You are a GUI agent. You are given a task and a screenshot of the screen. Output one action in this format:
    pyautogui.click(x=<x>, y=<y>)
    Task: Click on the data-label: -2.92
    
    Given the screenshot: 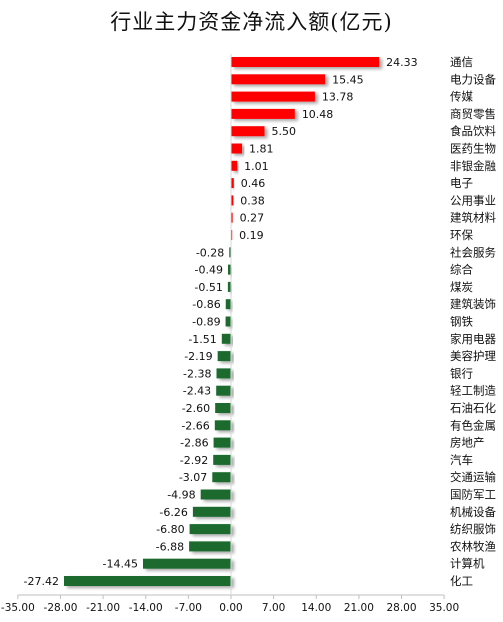 What is the action you would take?
    pyautogui.click(x=194, y=460)
    